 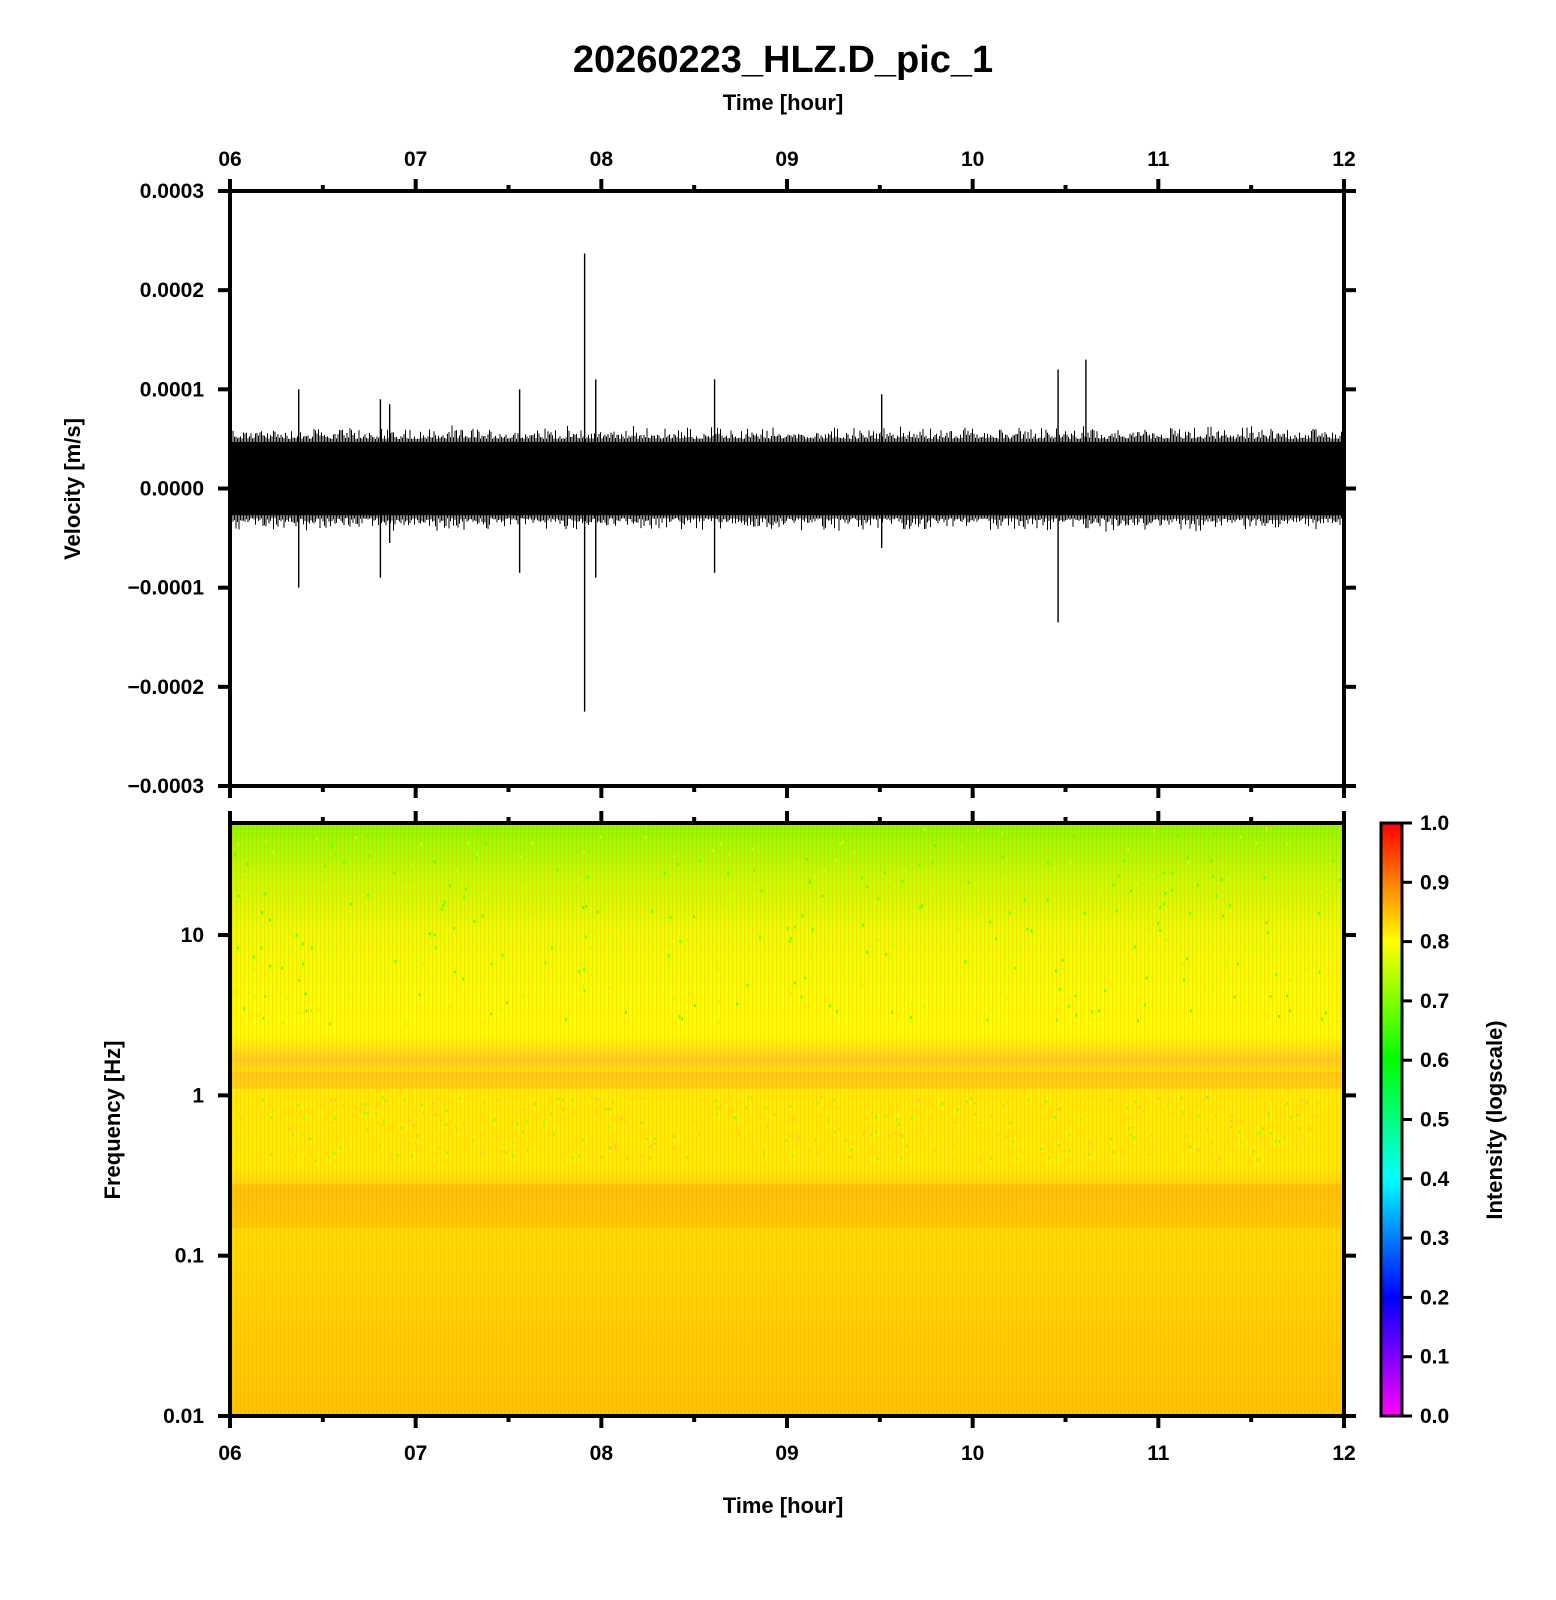 What do you see at coordinates (602, 1453) in the screenshot?
I see `x-tick-label-bottom: 08` at bounding box center [602, 1453].